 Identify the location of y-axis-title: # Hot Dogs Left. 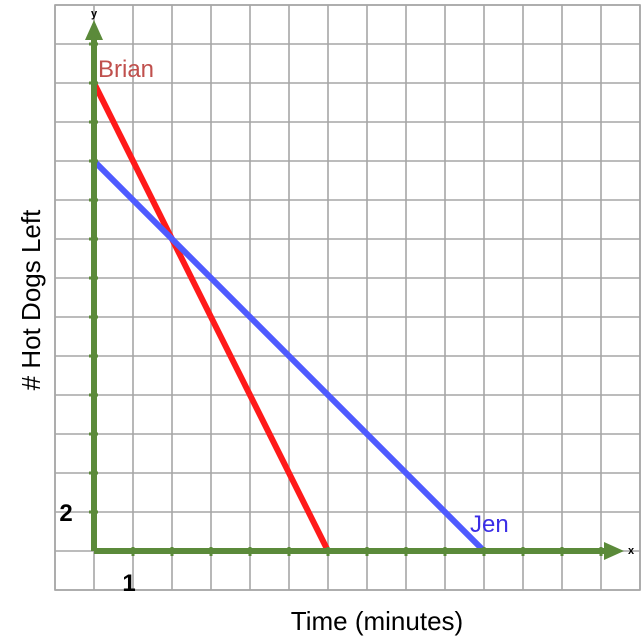
(31, 299).